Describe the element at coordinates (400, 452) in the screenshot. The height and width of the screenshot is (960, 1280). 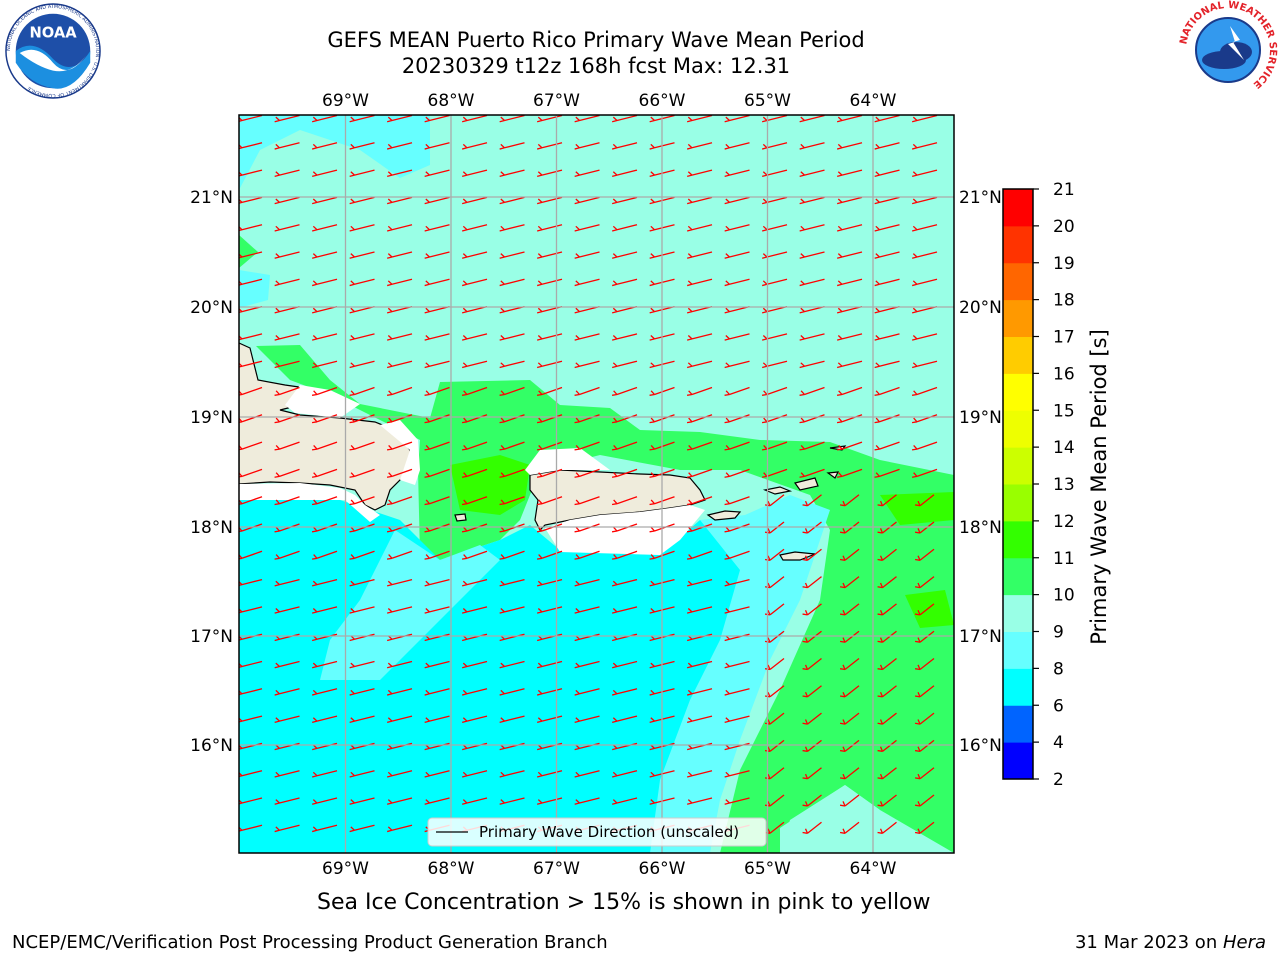
I see `no-data-area` at that location.